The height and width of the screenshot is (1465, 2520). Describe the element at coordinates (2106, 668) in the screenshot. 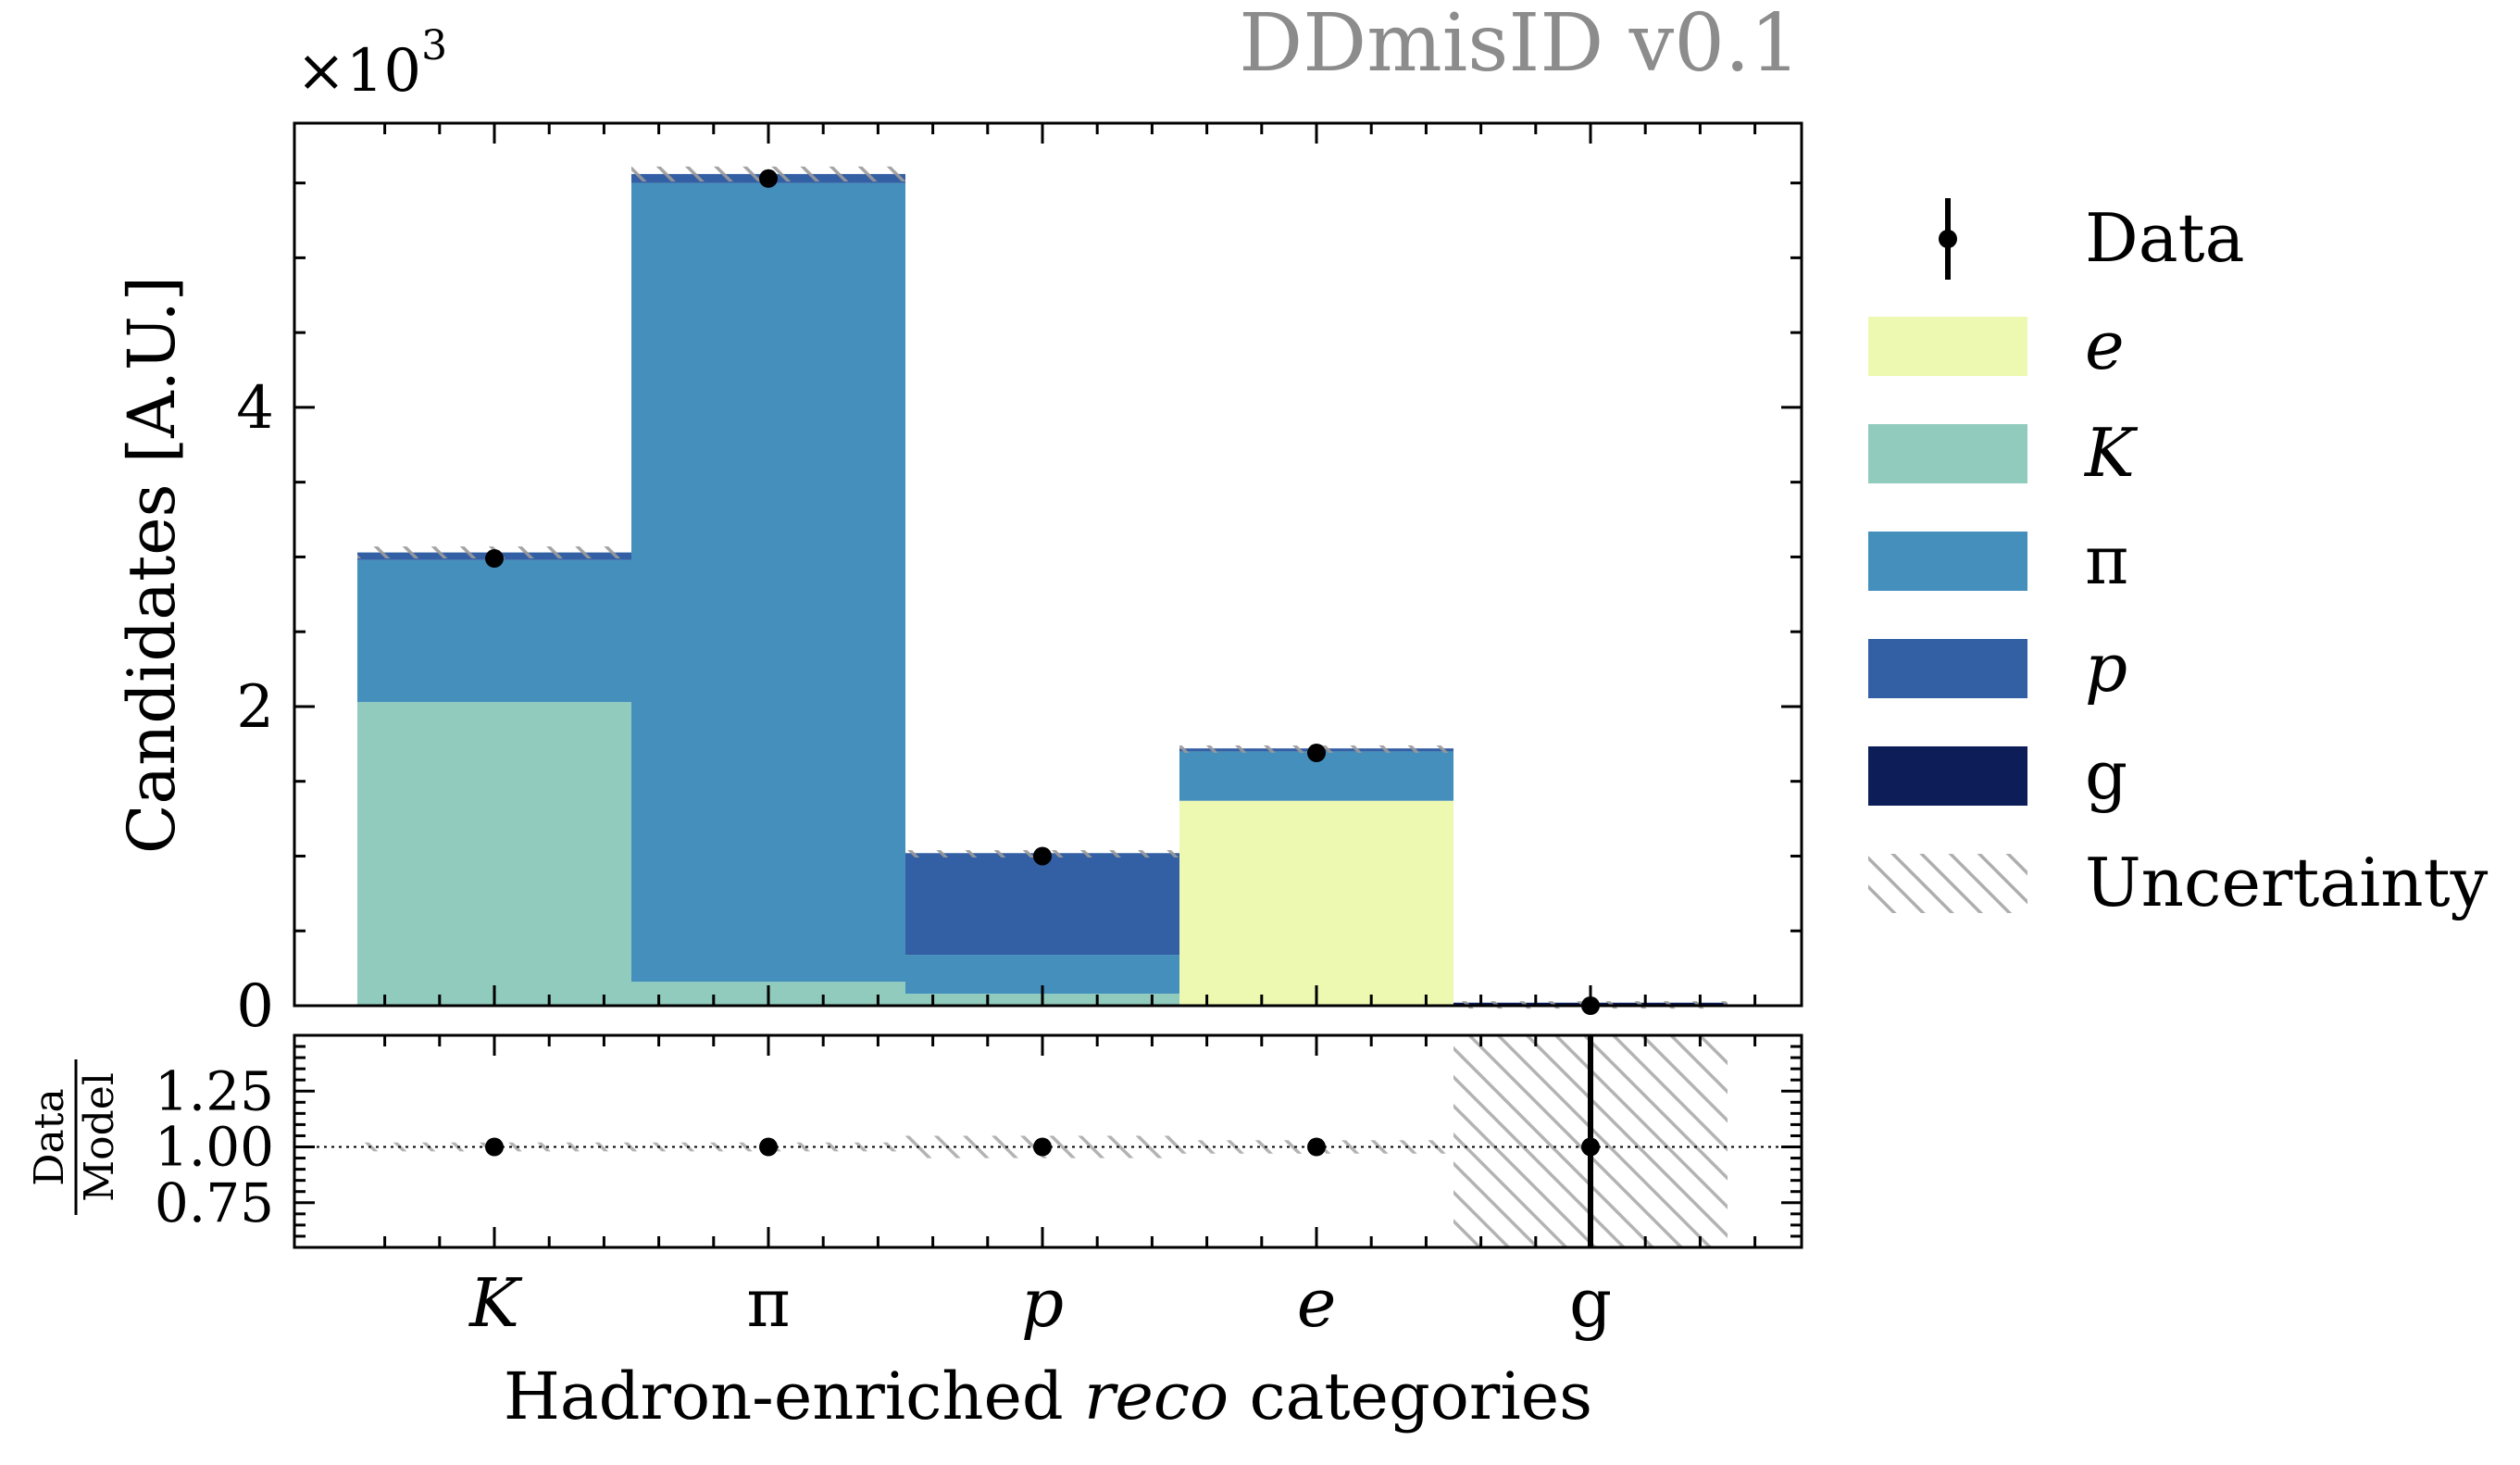

I see `legend-label-4: p` at that location.